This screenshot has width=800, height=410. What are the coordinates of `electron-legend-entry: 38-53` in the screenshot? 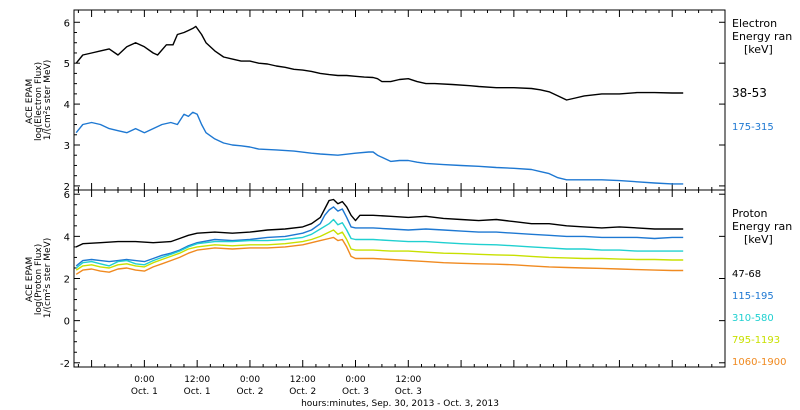 It's located at (749, 93).